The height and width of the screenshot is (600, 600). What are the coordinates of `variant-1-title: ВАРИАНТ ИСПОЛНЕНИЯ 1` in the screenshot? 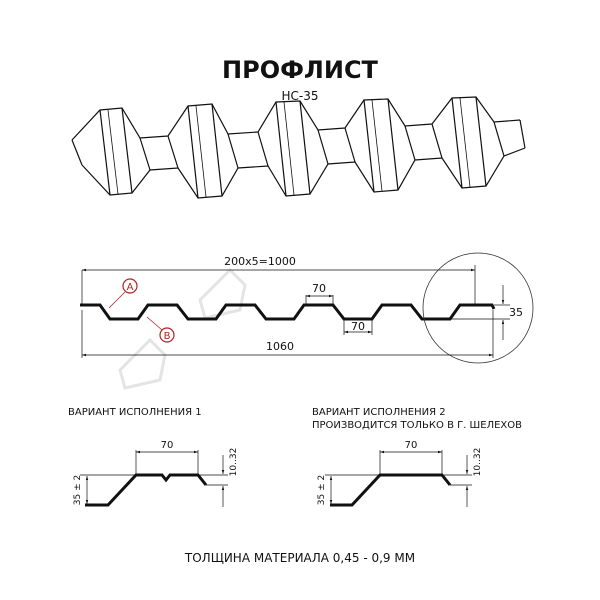 It's located at (135, 412).